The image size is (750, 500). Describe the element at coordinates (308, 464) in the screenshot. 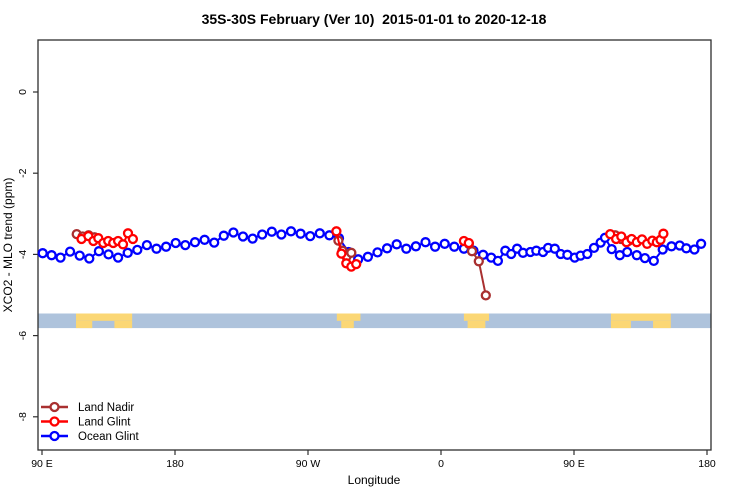

I see `x-tick-label: 90 W` at that location.